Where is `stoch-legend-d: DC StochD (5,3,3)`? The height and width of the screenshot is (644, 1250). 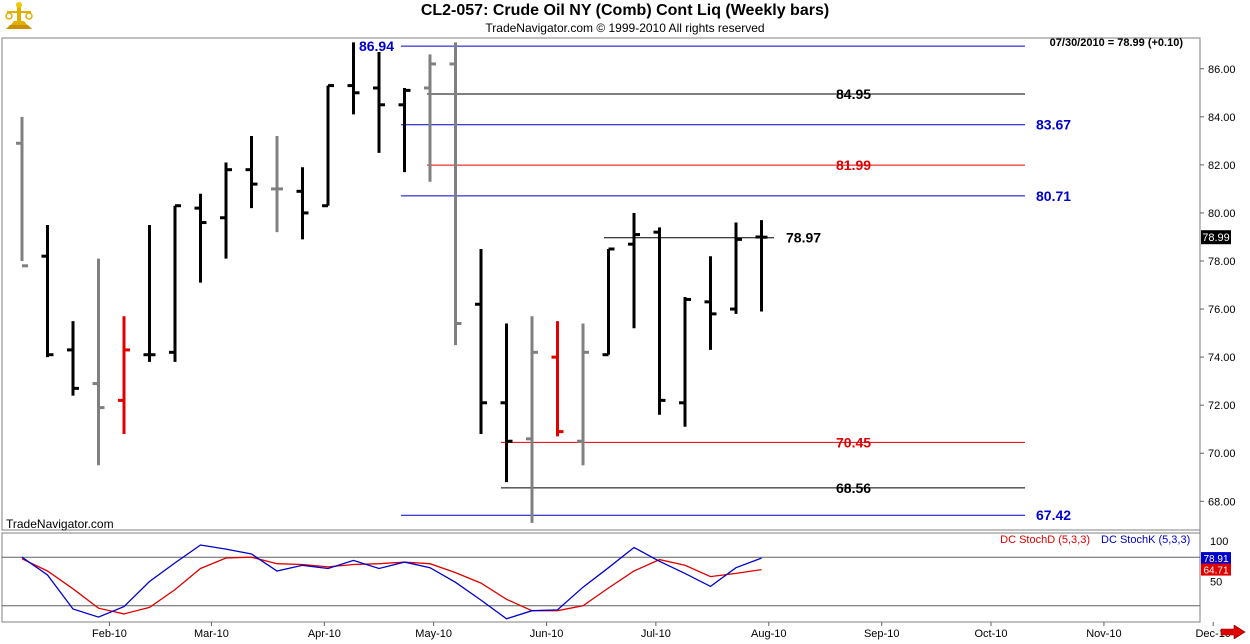
stoch-legend-d: DC StochD (5,3,3) is located at coordinates (1045, 540).